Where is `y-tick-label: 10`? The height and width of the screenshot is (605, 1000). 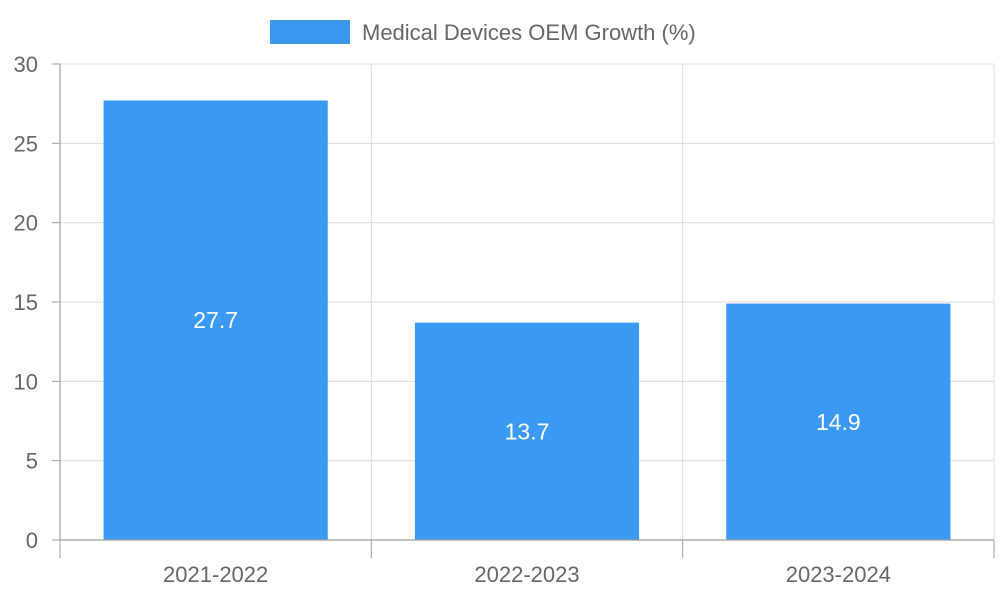
y-tick-label: 10 is located at coordinates (26, 381).